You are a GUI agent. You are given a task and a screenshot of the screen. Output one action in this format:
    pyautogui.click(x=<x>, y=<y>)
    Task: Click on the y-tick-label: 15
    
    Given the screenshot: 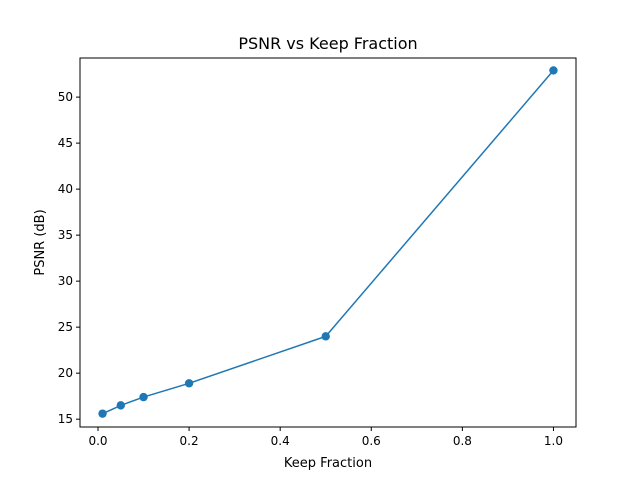 What is the action you would take?
    pyautogui.click(x=65, y=419)
    